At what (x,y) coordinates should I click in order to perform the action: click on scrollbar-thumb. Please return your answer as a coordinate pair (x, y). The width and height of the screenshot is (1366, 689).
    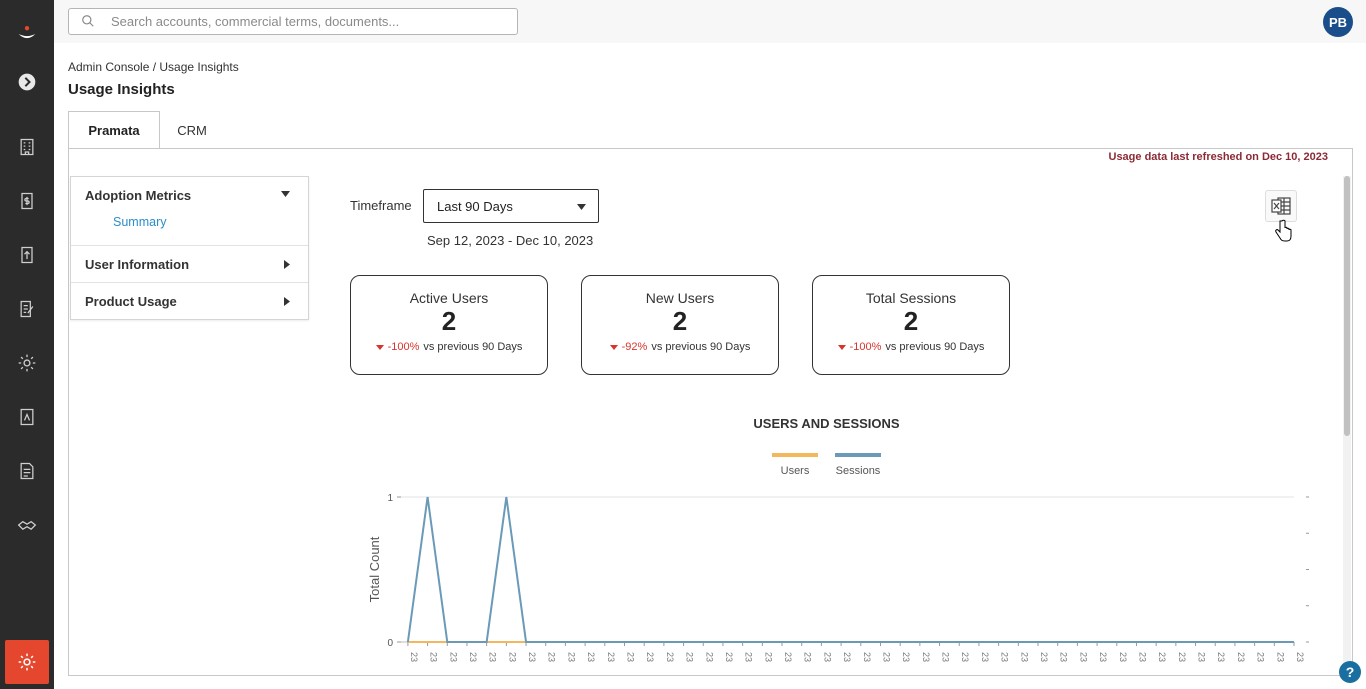
    Looking at the image, I should click on (1347, 306).